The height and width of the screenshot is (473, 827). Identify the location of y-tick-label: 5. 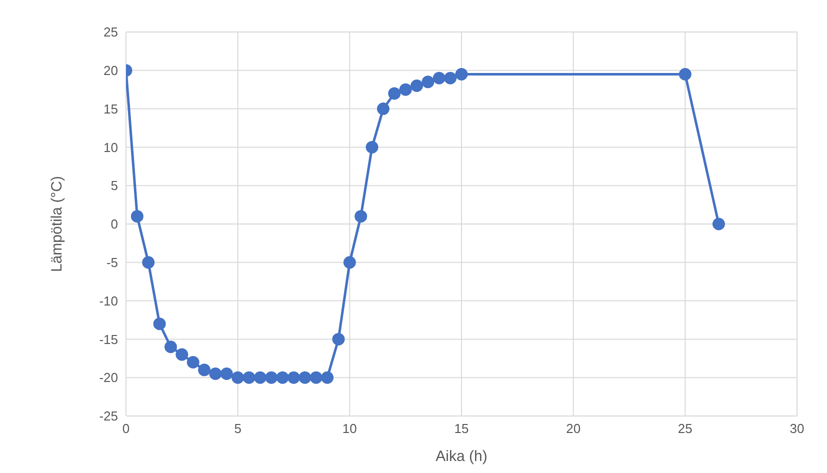
(114, 186).